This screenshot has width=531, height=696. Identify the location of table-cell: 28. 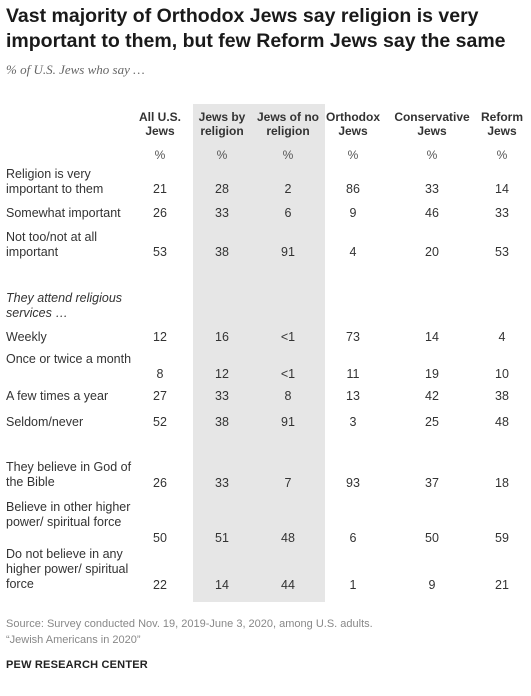
(222, 189).